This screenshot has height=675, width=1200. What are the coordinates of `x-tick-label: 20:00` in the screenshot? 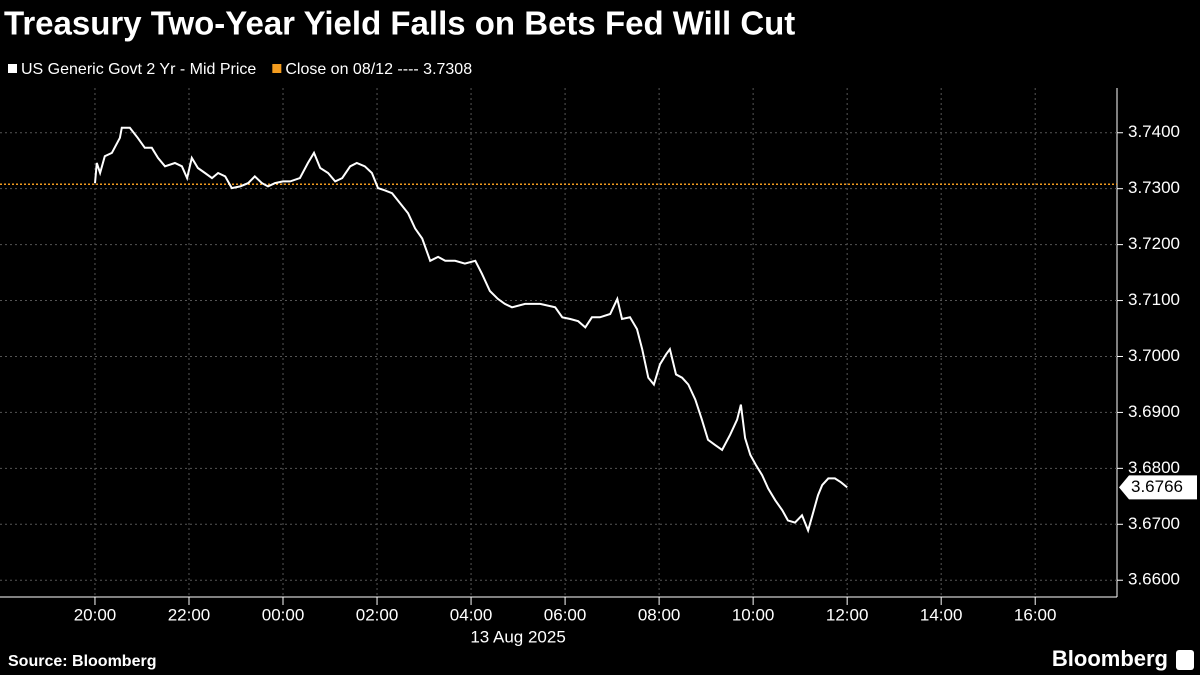 It's located at (95, 614).